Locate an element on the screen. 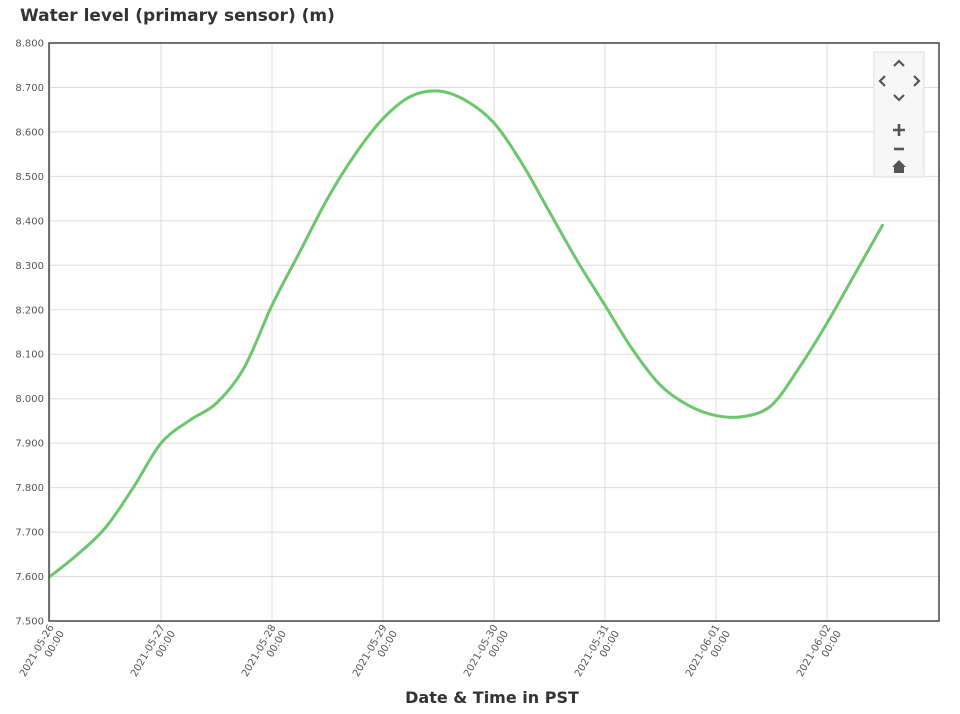 The width and height of the screenshot is (960, 714). home-icon is located at coordinates (899, 166).